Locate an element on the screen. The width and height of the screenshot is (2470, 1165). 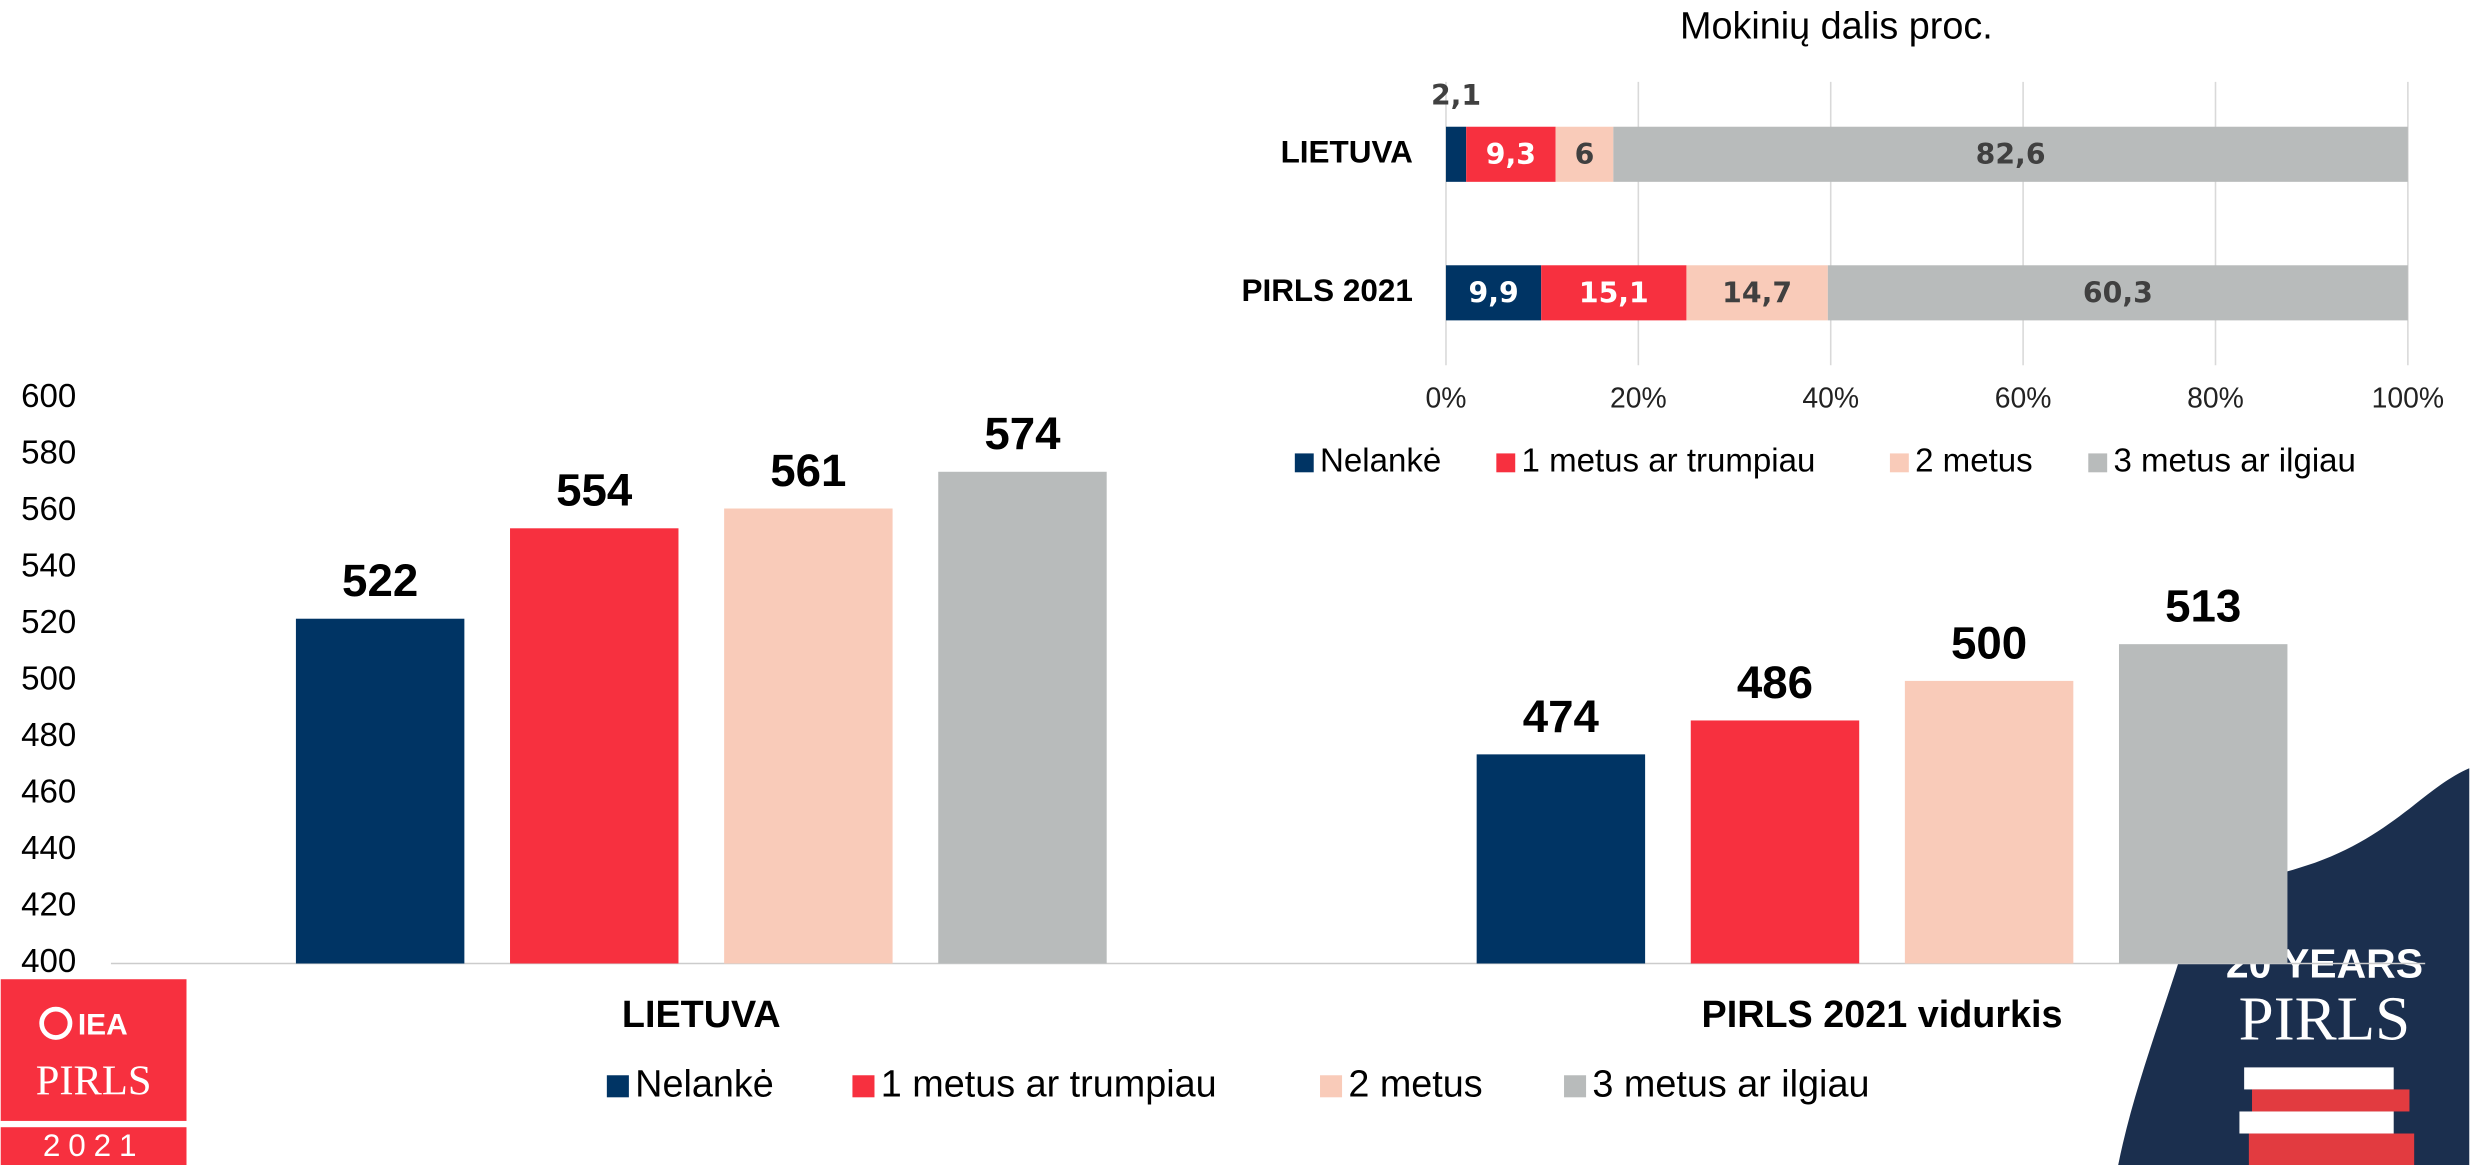
x-tick-label: PIRLS 2021 vidurkis is located at coordinates (1882, 1015).